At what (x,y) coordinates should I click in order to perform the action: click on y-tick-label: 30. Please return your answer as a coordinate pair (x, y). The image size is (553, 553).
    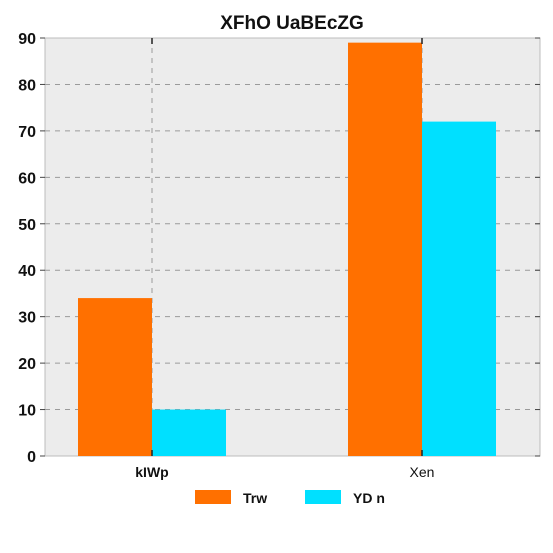
    Looking at the image, I should click on (27, 318).